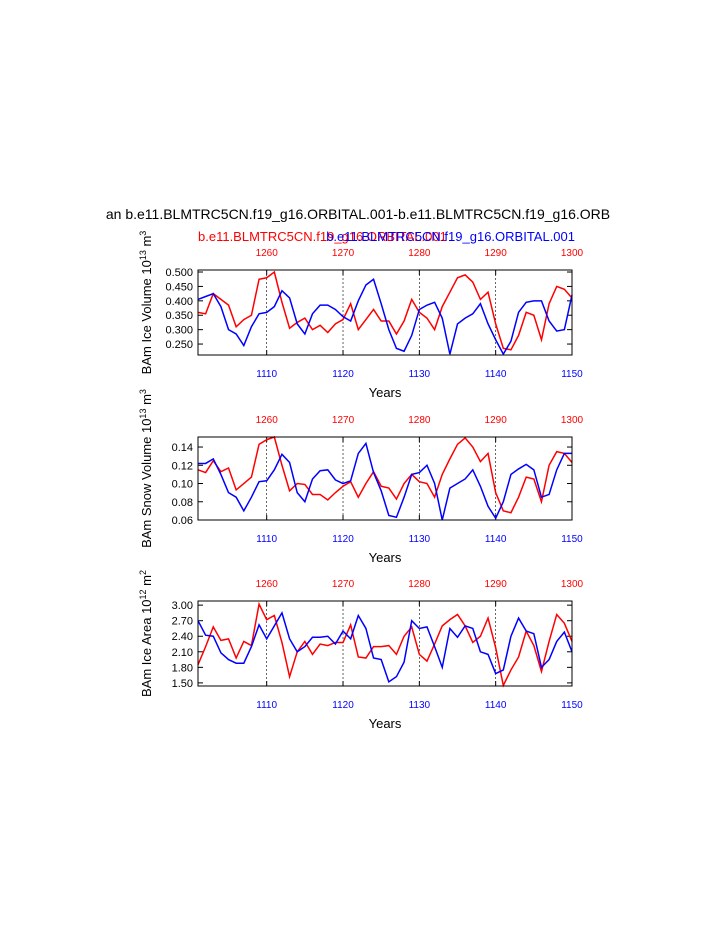 Image resolution: width=723 pixels, height=935 pixels. I want to click on y-axis-title-part: 2, so click(143, 572).